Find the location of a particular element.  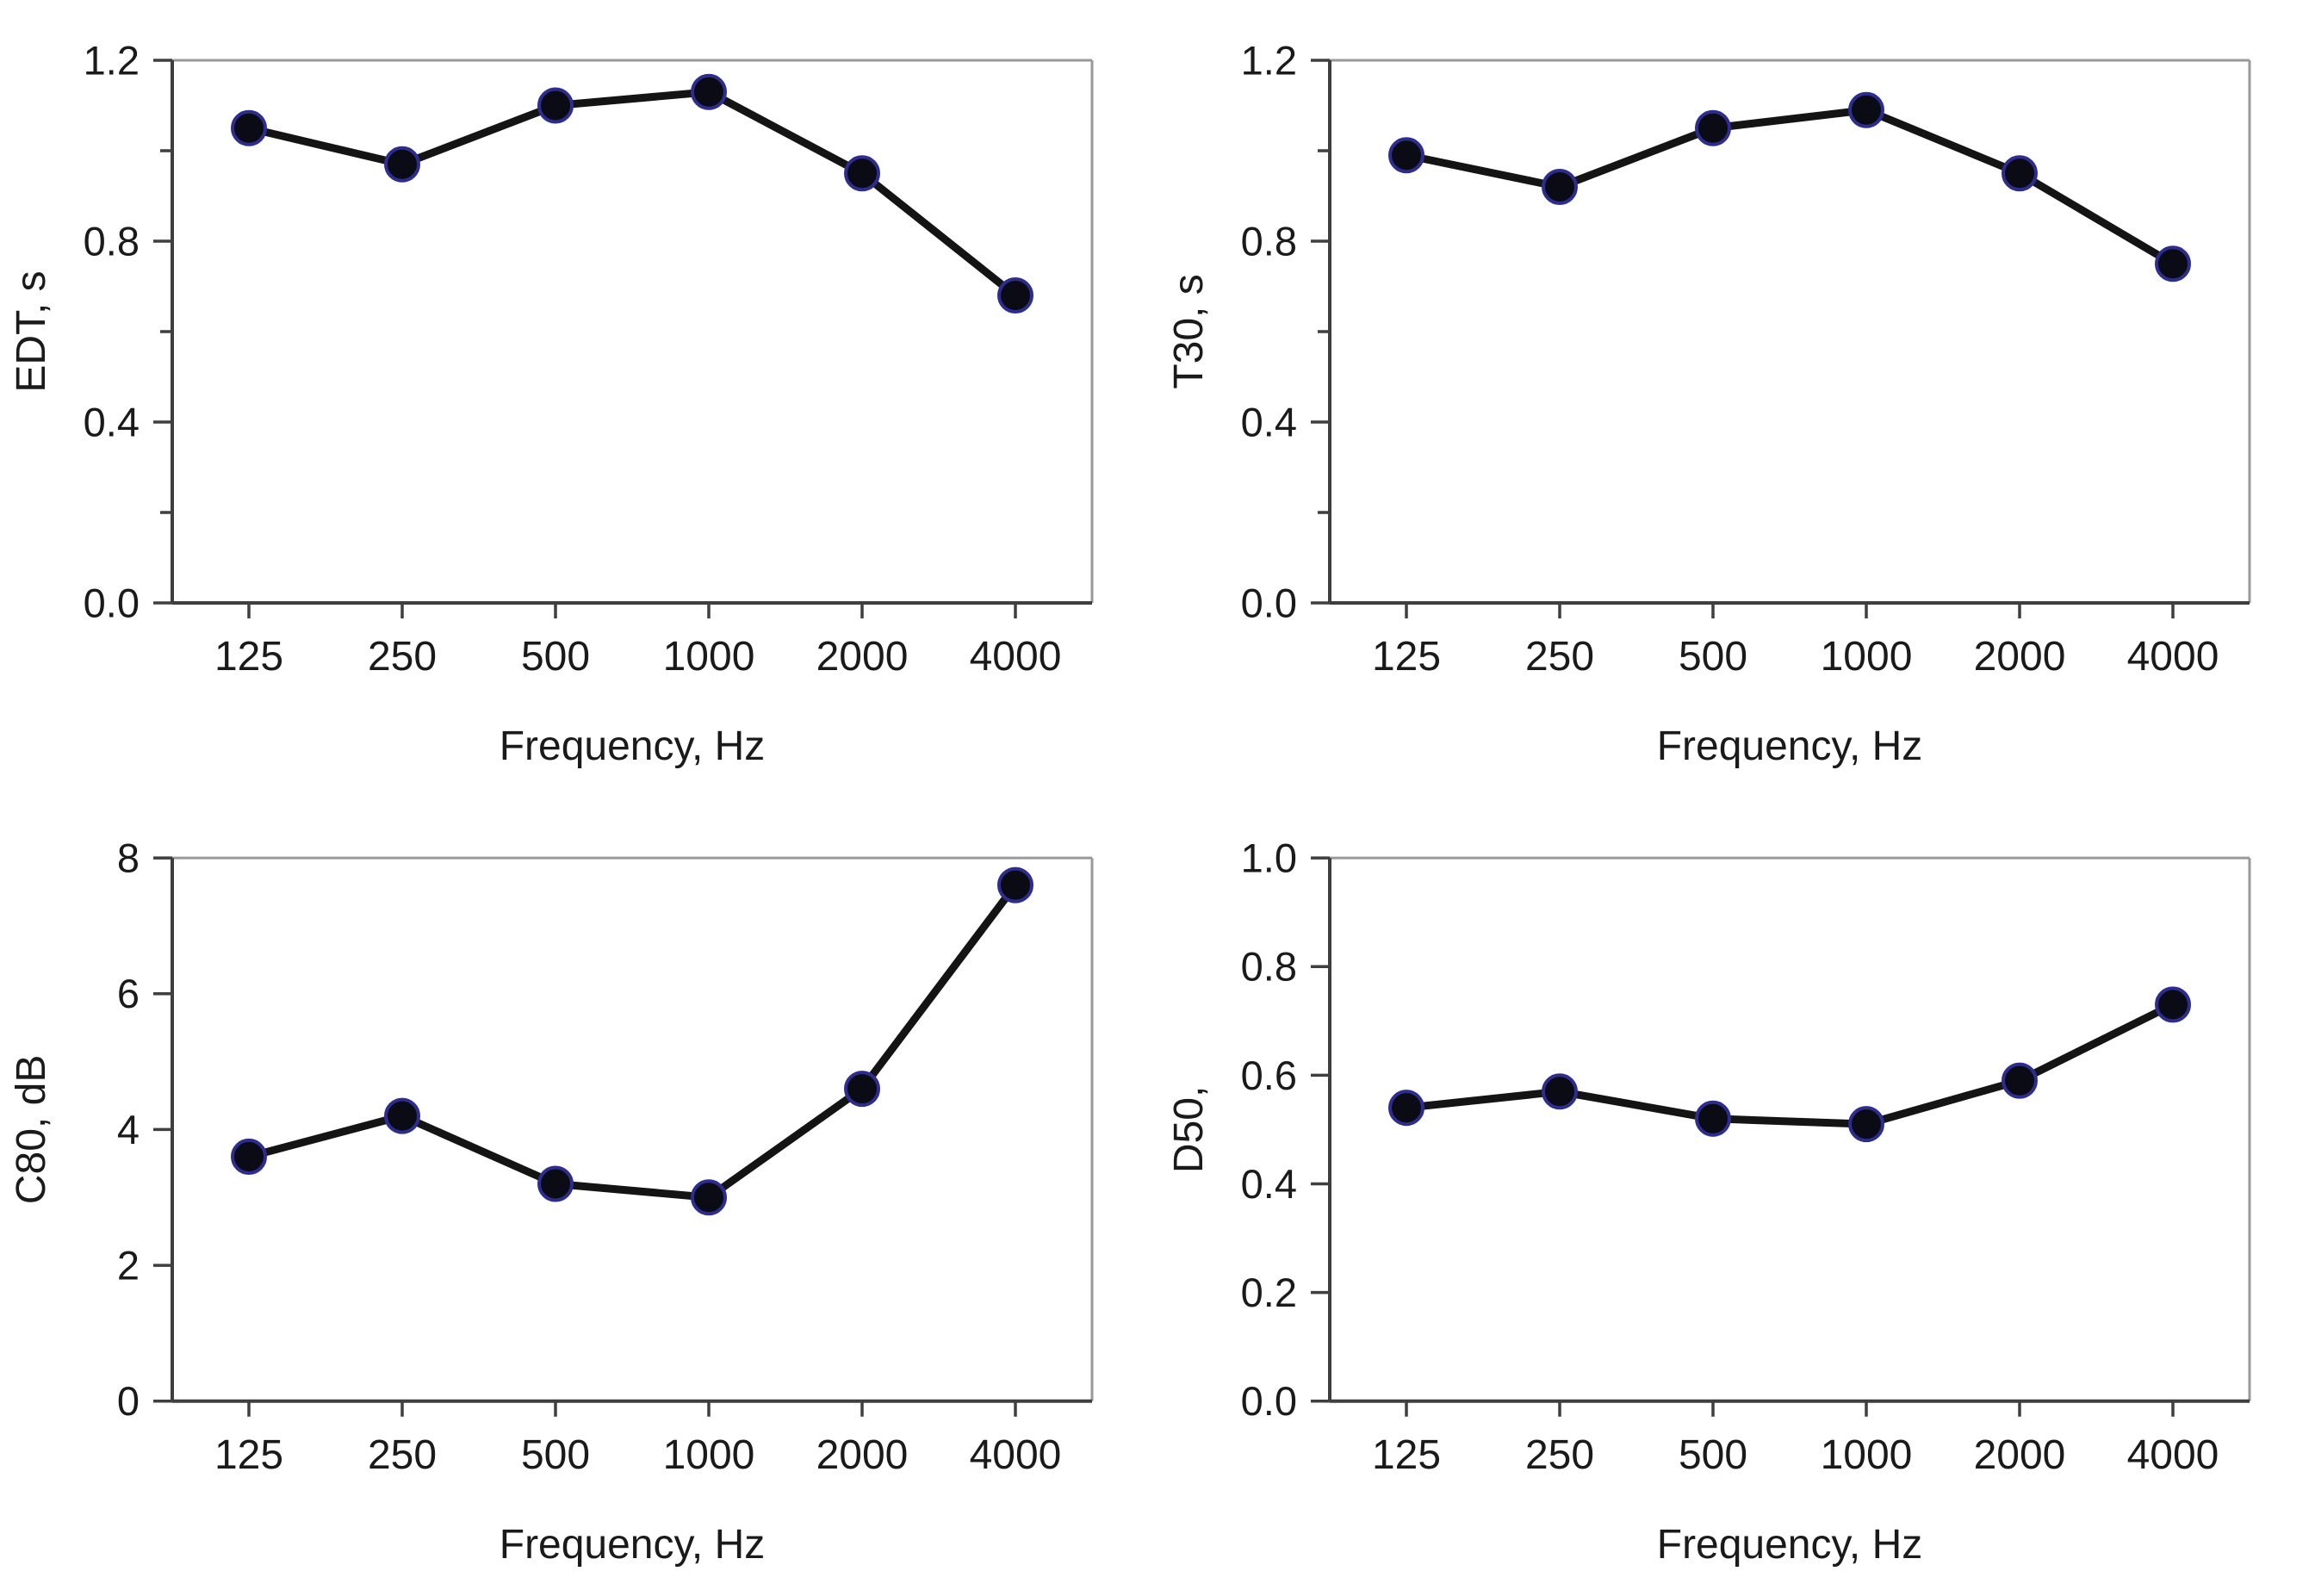

y-tick-label: 0 is located at coordinates (128, 1401).